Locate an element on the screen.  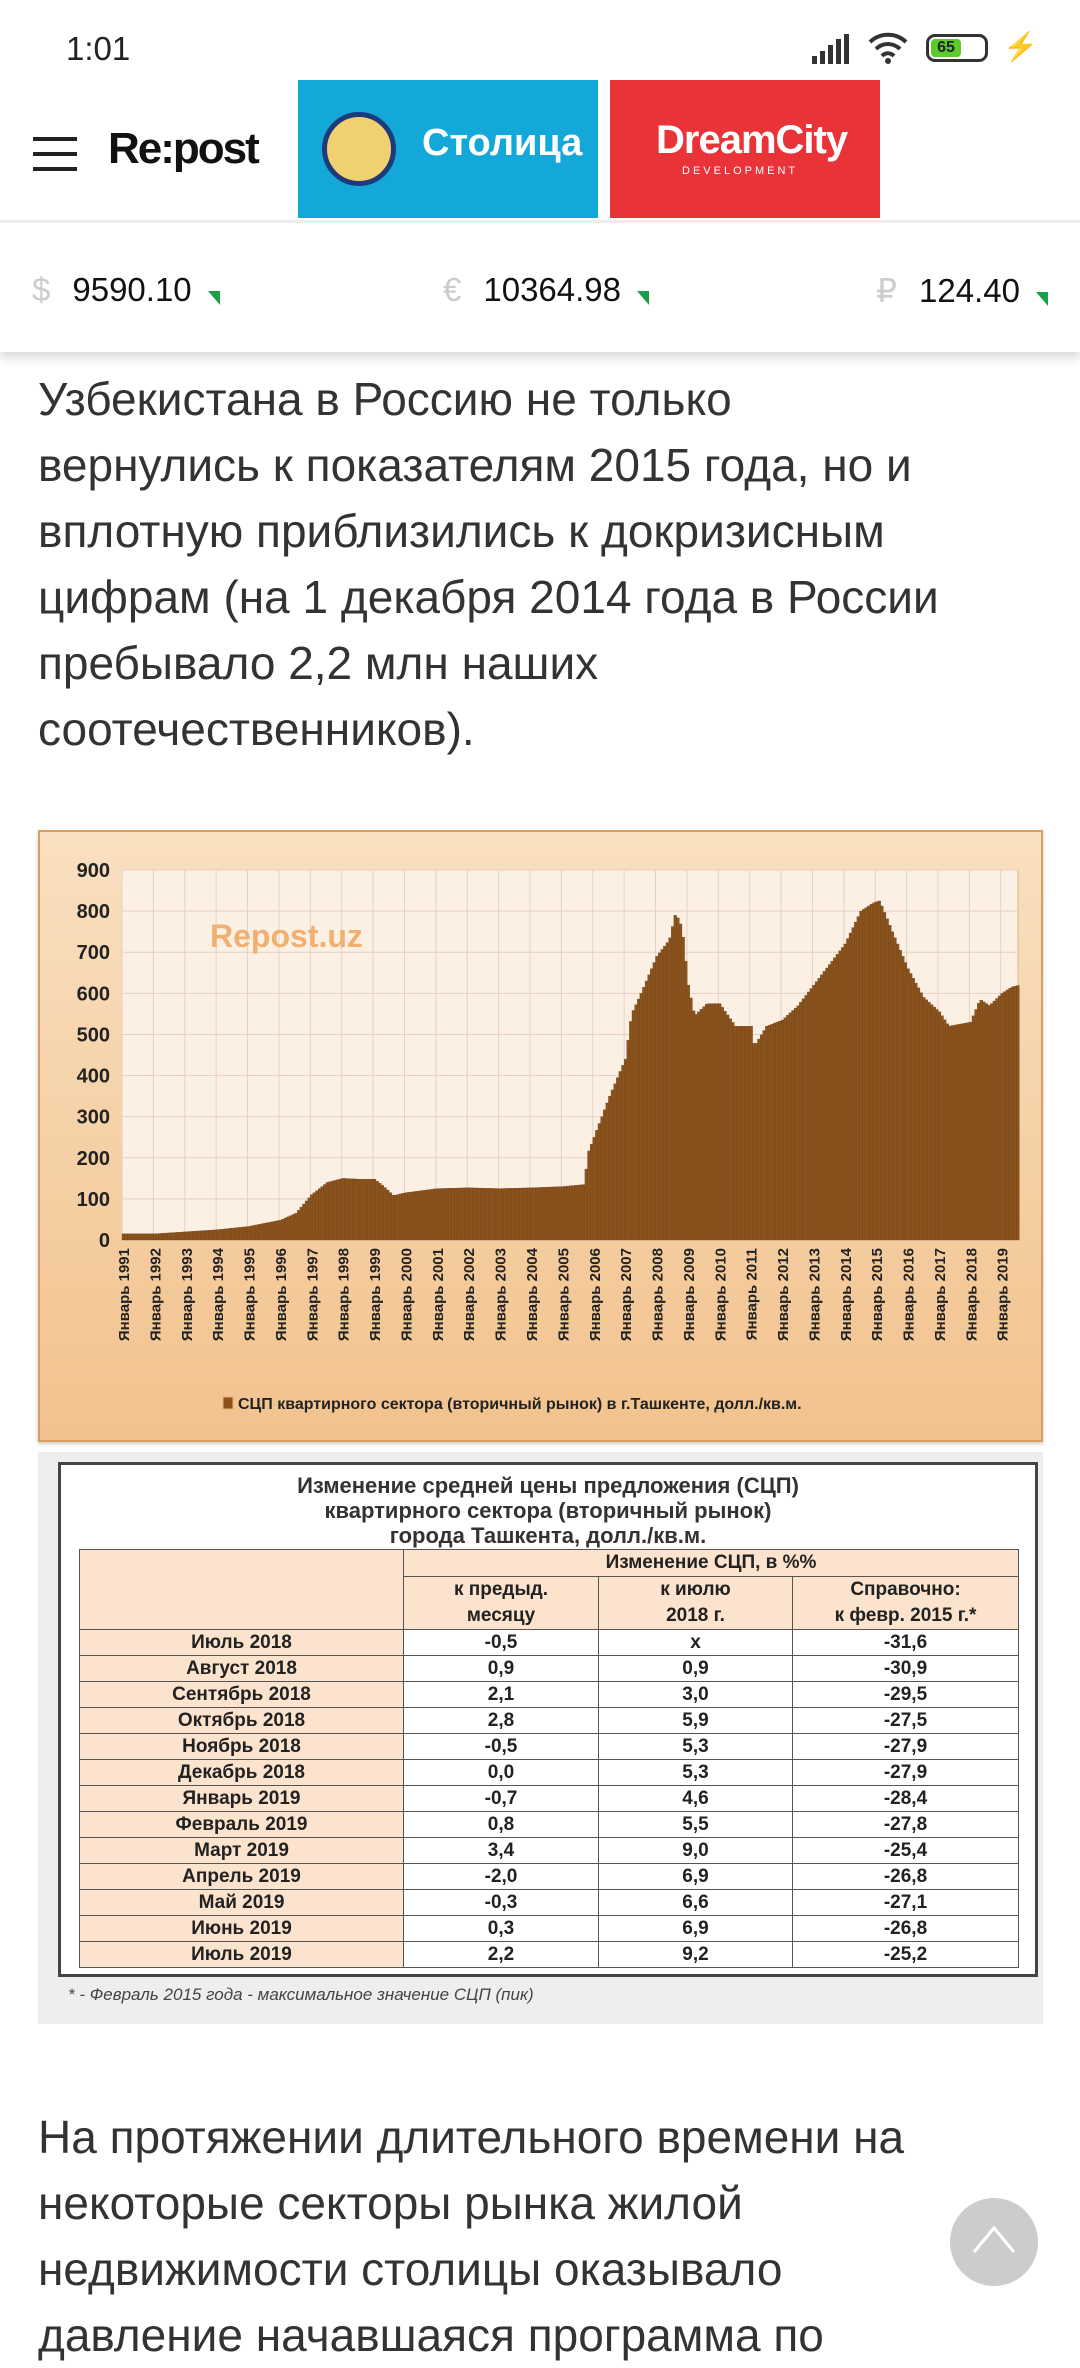
table-row: Июль 2018 -0,5 х -31,6 is located at coordinates (549, 1642).